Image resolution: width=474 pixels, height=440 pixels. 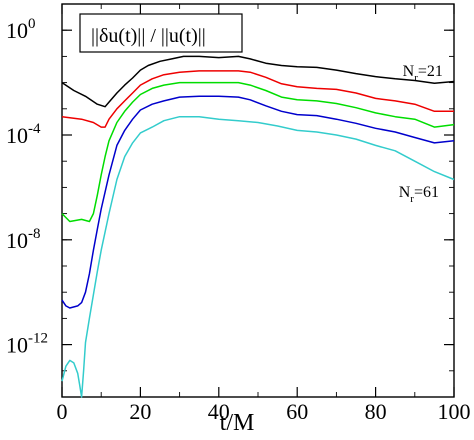 I want to click on x-tick-label: 60, so click(x=297, y=411).